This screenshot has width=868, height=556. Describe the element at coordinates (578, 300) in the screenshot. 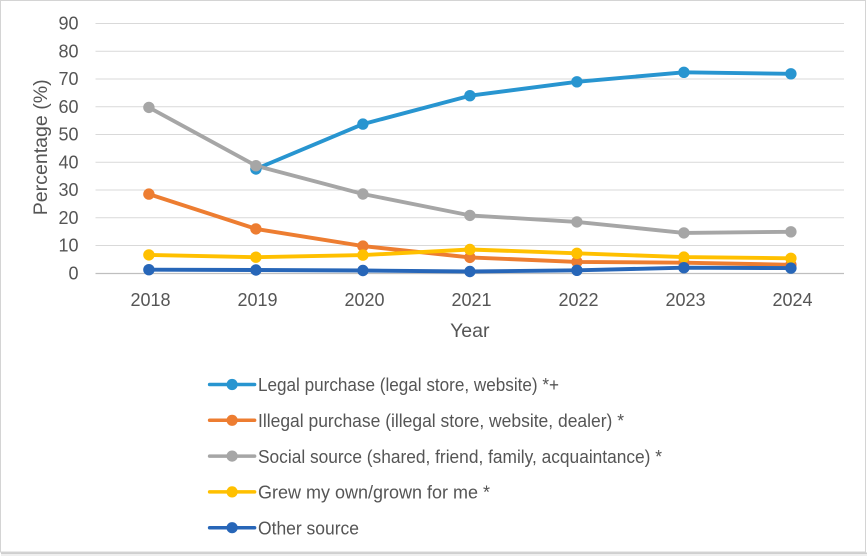

I see `svg-text: 2022` at that location.